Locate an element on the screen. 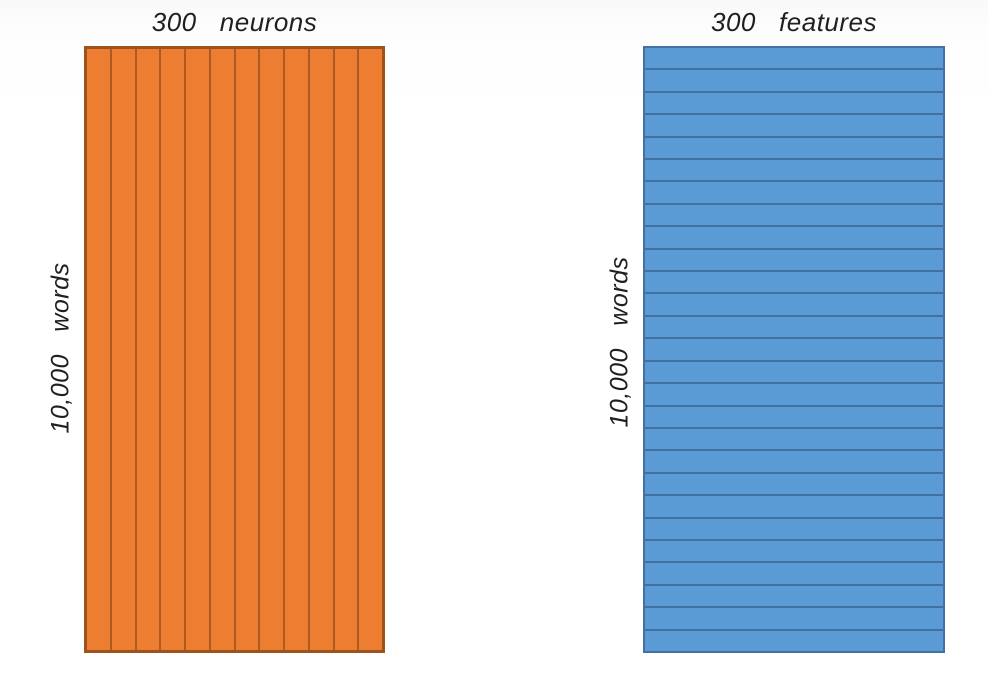 The height and width of the screenshot is (689, 988). features-matrix-side-label: 10,000 words is located at coordinates (619, 342).